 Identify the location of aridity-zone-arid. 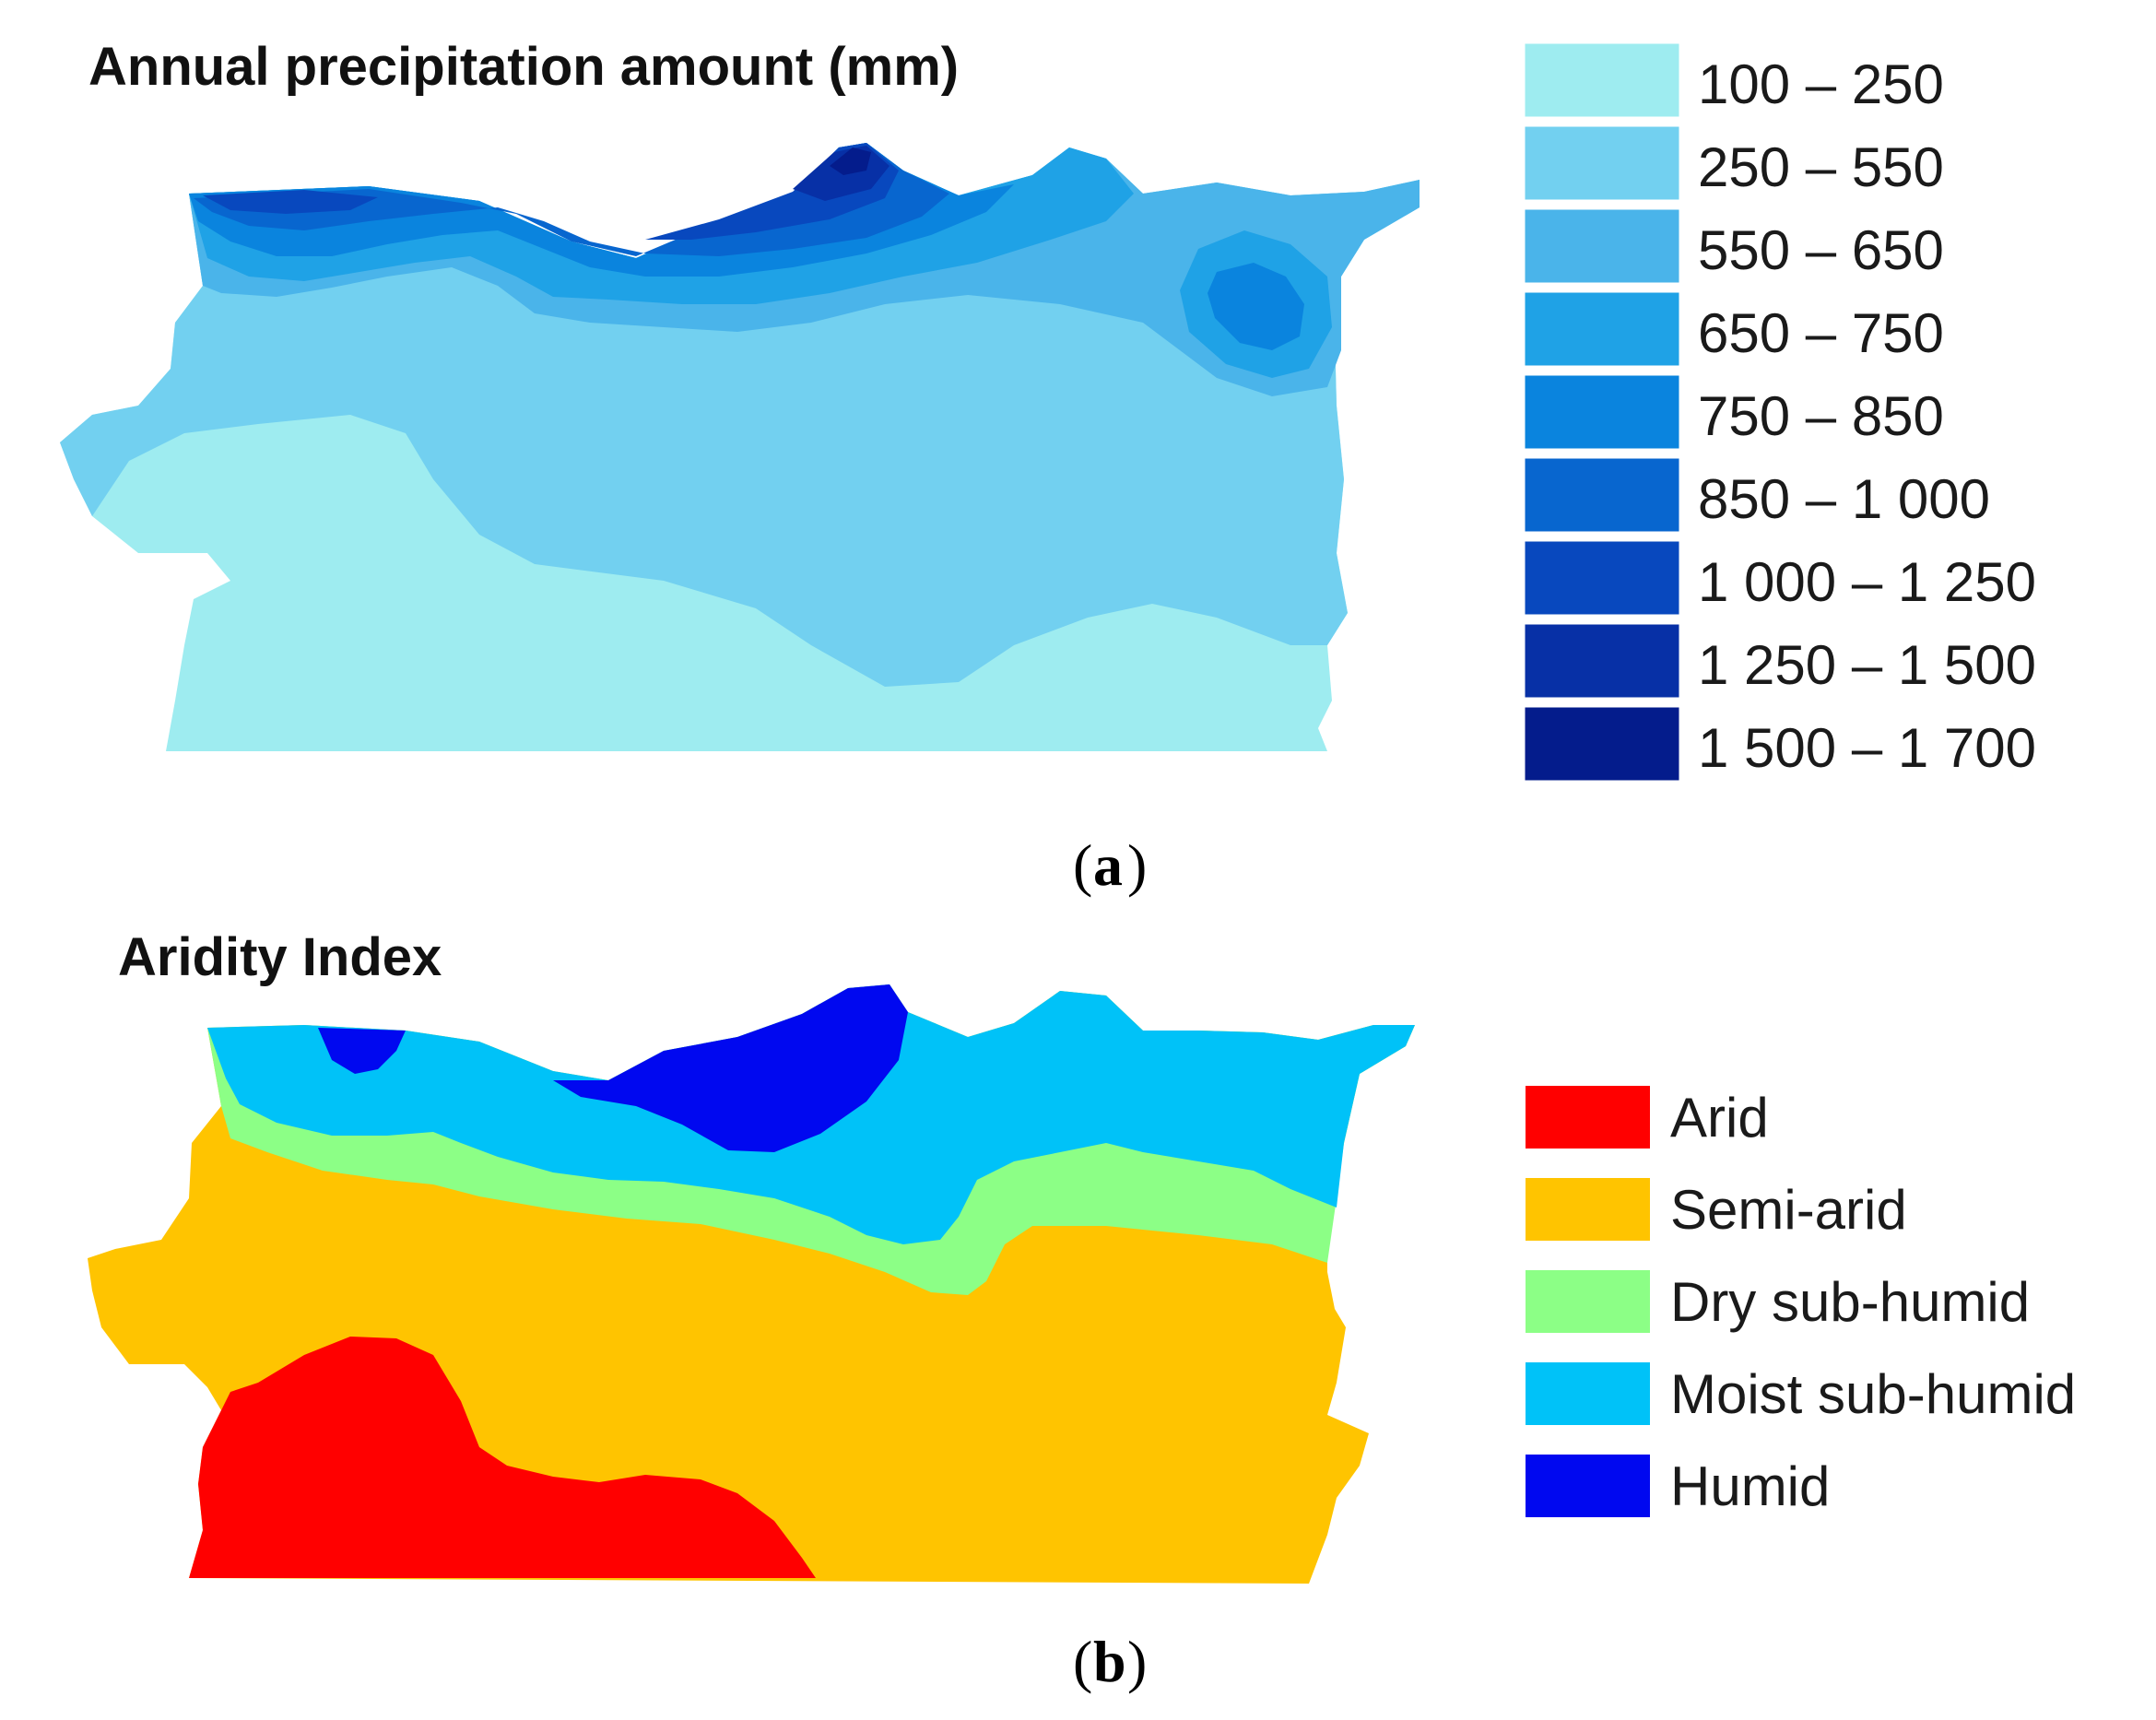
(502, 1458).